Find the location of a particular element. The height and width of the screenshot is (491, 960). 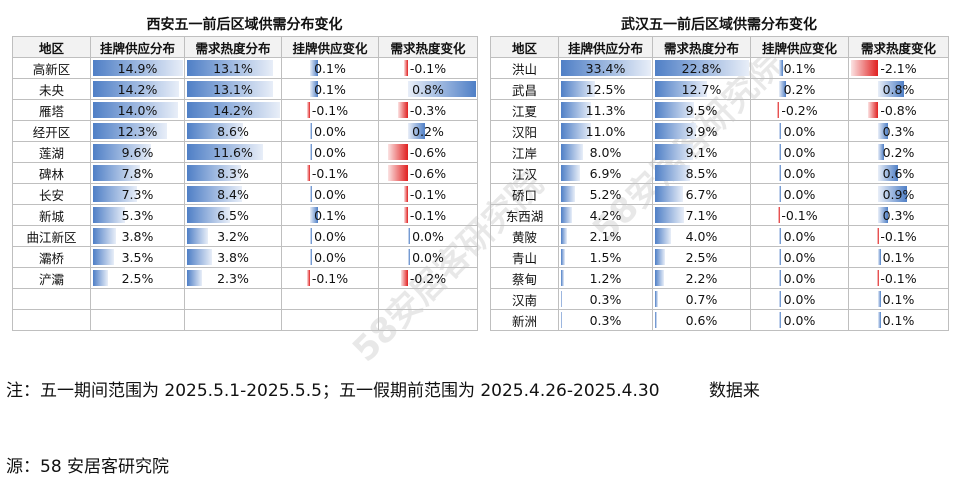

demand-share-value: 6.7% is located at coordinates (701, 194).